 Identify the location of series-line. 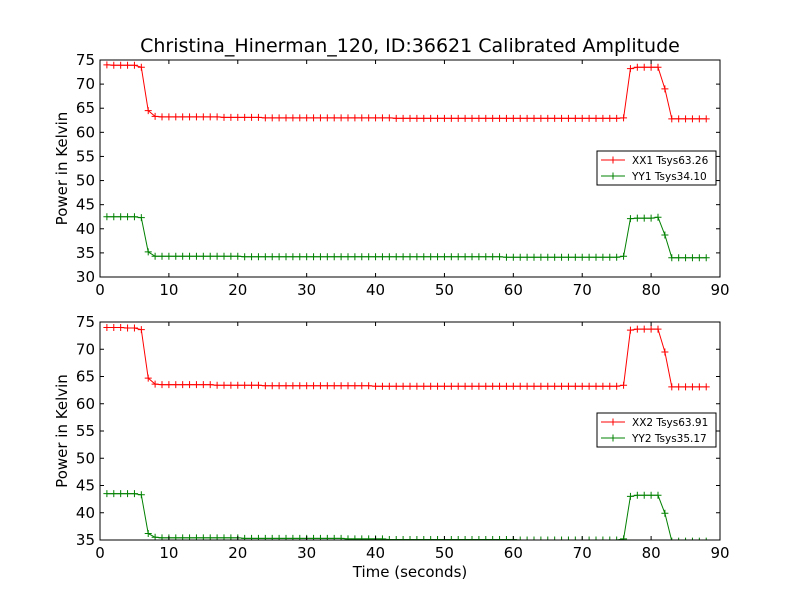
(406, 357).